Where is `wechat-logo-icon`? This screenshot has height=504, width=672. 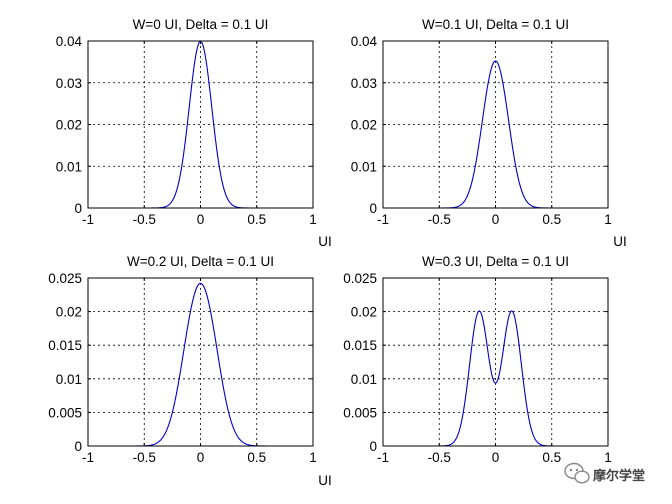
wechat-logo-icon is located at coordinates (577, 473).